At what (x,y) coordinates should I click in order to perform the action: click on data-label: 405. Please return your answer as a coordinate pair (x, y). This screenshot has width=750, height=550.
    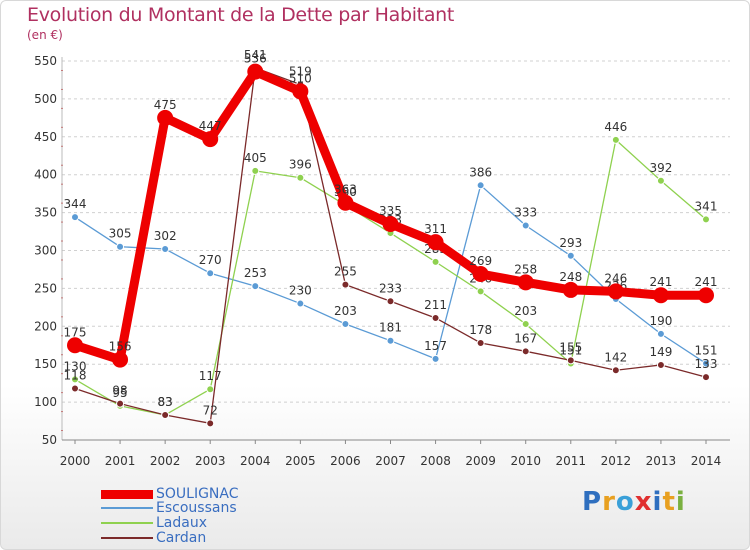
    Looking at the image, I should click on (255, 158).